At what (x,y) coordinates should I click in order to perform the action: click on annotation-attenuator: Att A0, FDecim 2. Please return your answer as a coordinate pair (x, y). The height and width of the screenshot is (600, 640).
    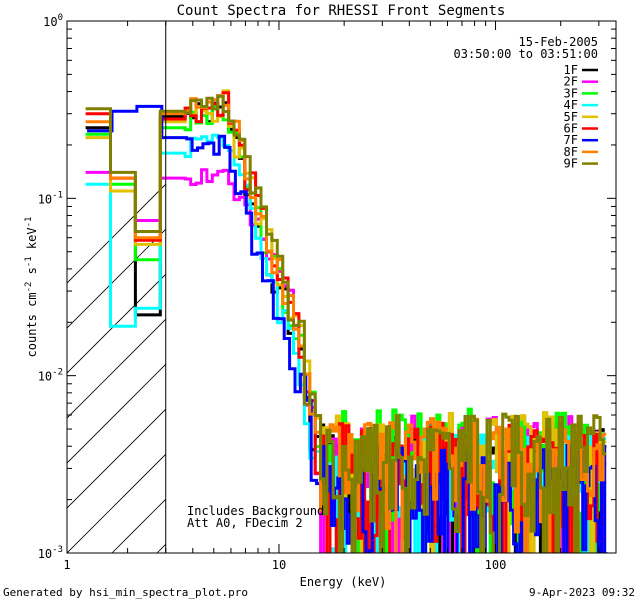
    Looking at the image, I should click on (245, 523).